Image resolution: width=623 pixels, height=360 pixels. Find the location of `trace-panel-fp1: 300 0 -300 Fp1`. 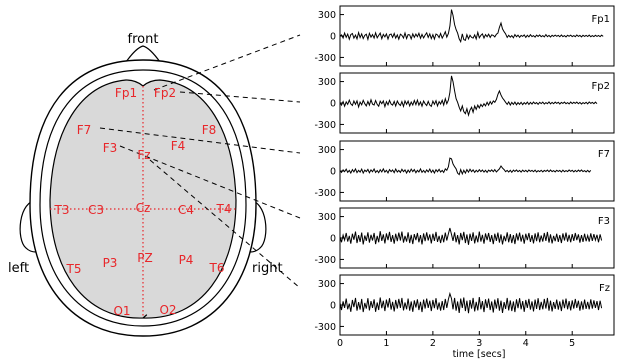

trace-panel-fp1: 300 0 -300 Fp1 is located at coordinates (464, 36).